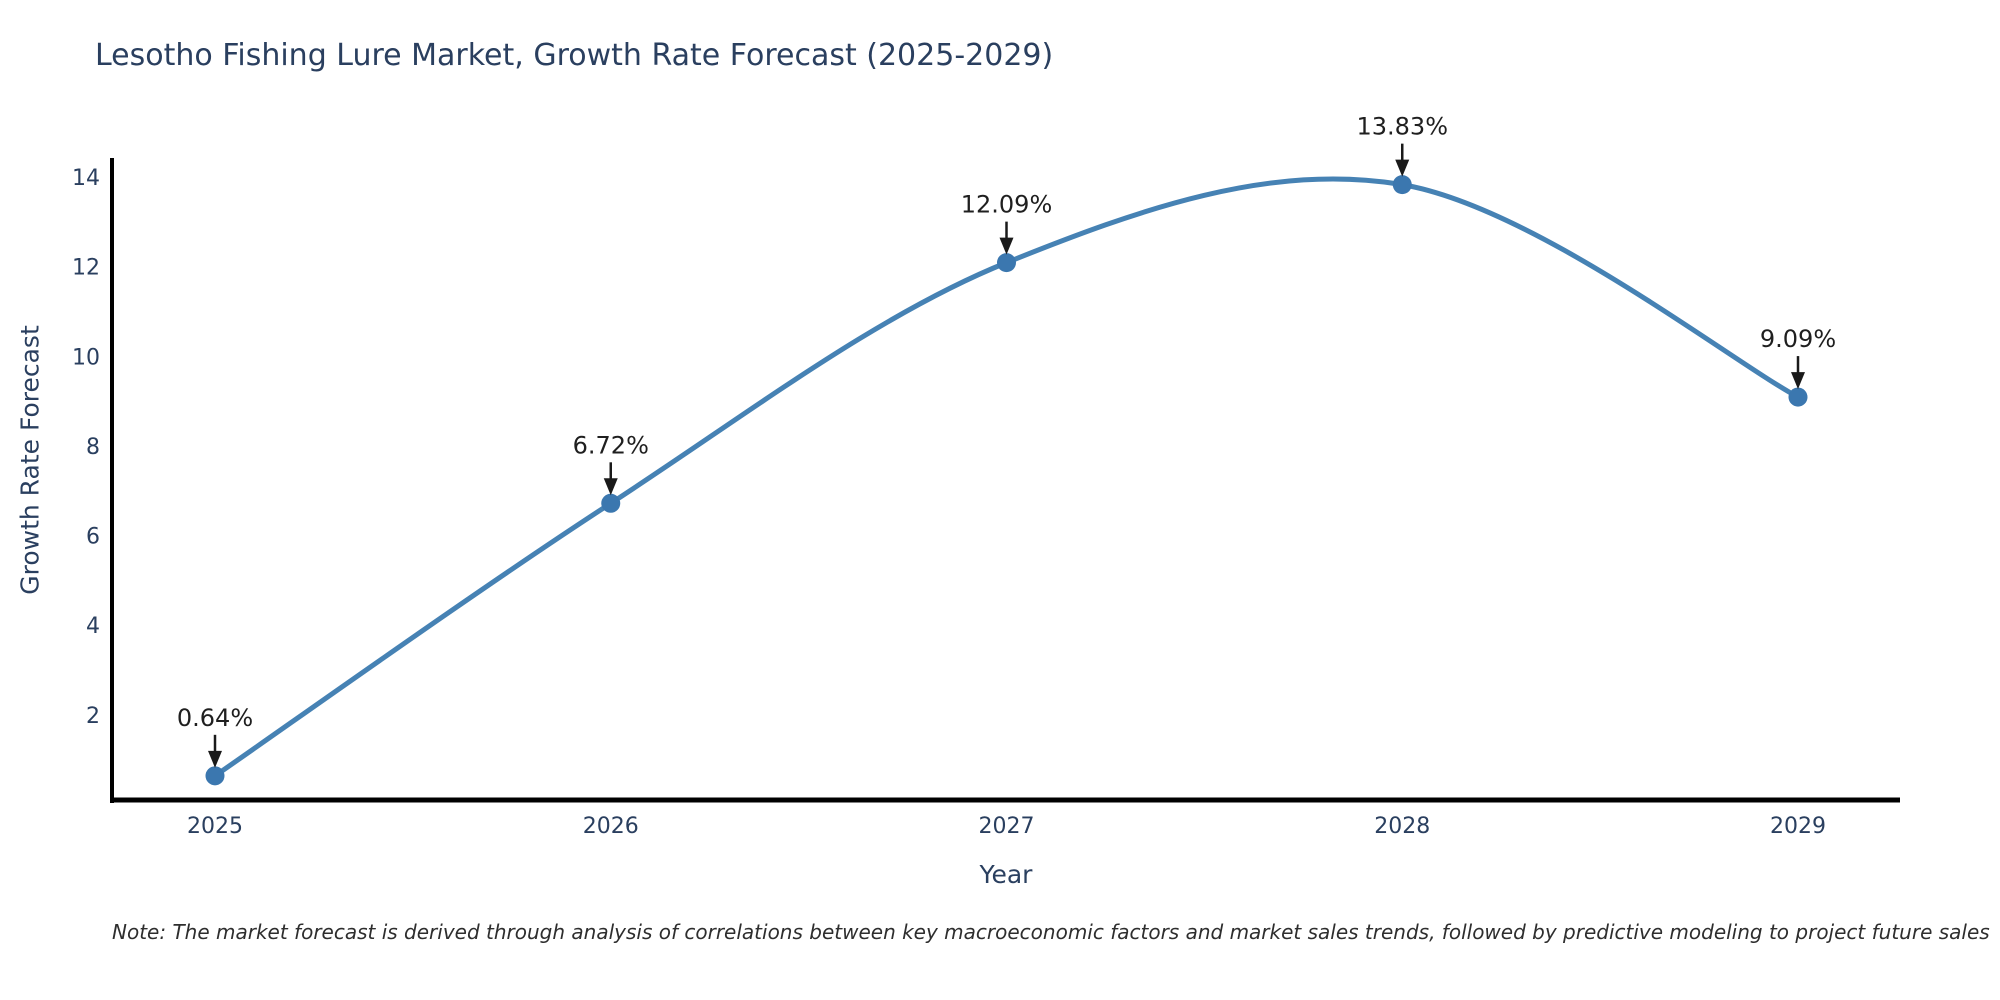  I want to click on y-tick-label: 12, so click(86, 268).